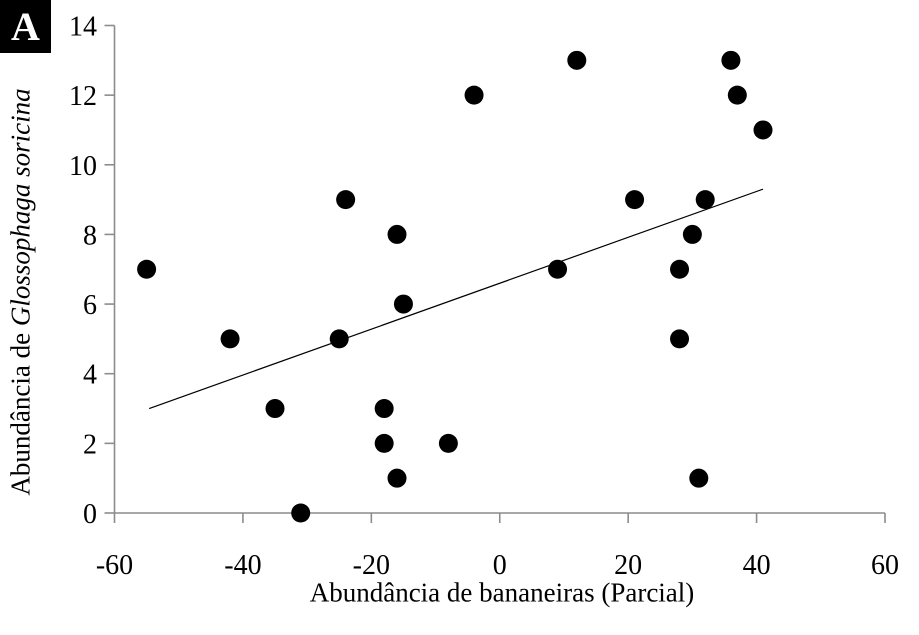  I want to click on x-tick-label: 60, so click(885, 565).